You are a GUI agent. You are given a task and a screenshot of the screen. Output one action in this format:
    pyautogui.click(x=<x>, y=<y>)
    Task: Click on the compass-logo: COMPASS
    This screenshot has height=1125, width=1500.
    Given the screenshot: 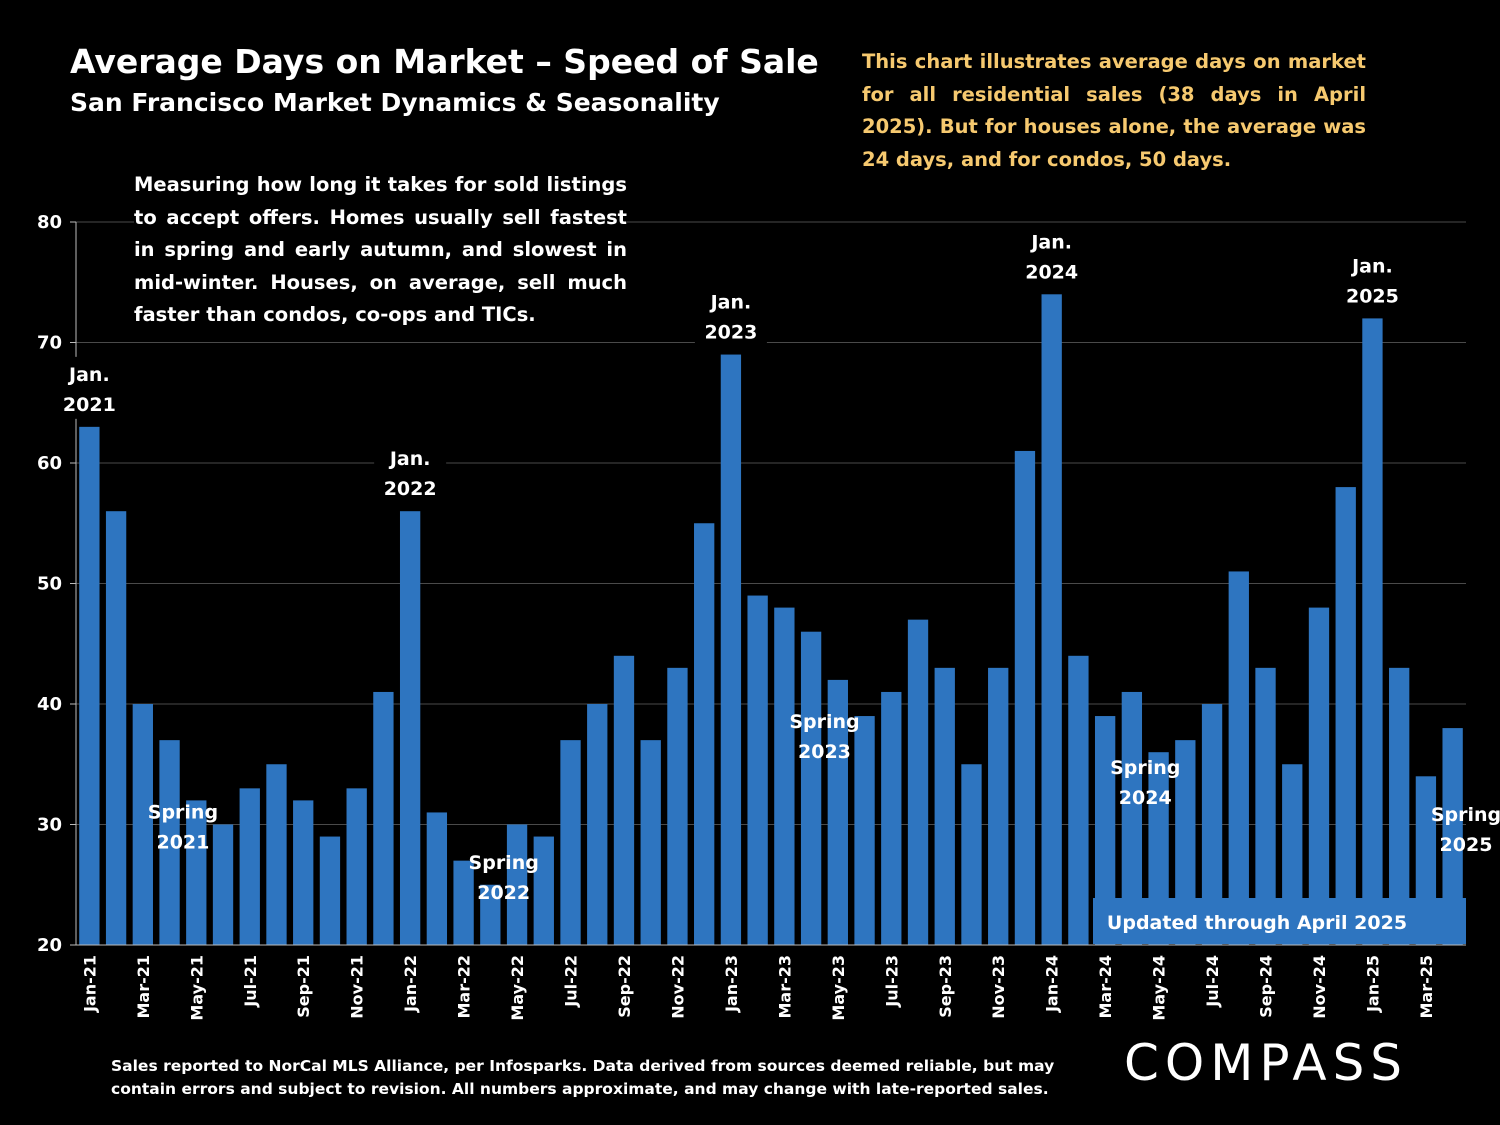 What is the action you would take?
    pyautogui.click(x=1266, y=1063)
    